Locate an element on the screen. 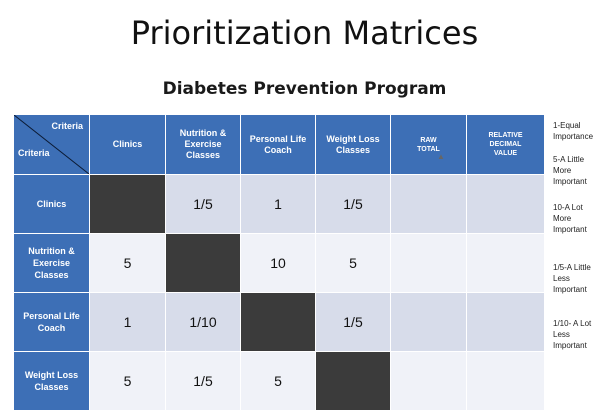 Image resolution: width=609 pixels, height=420 pixels. legend-item: 1/10- A Lot Less Important is located at coordinates (572, 334).